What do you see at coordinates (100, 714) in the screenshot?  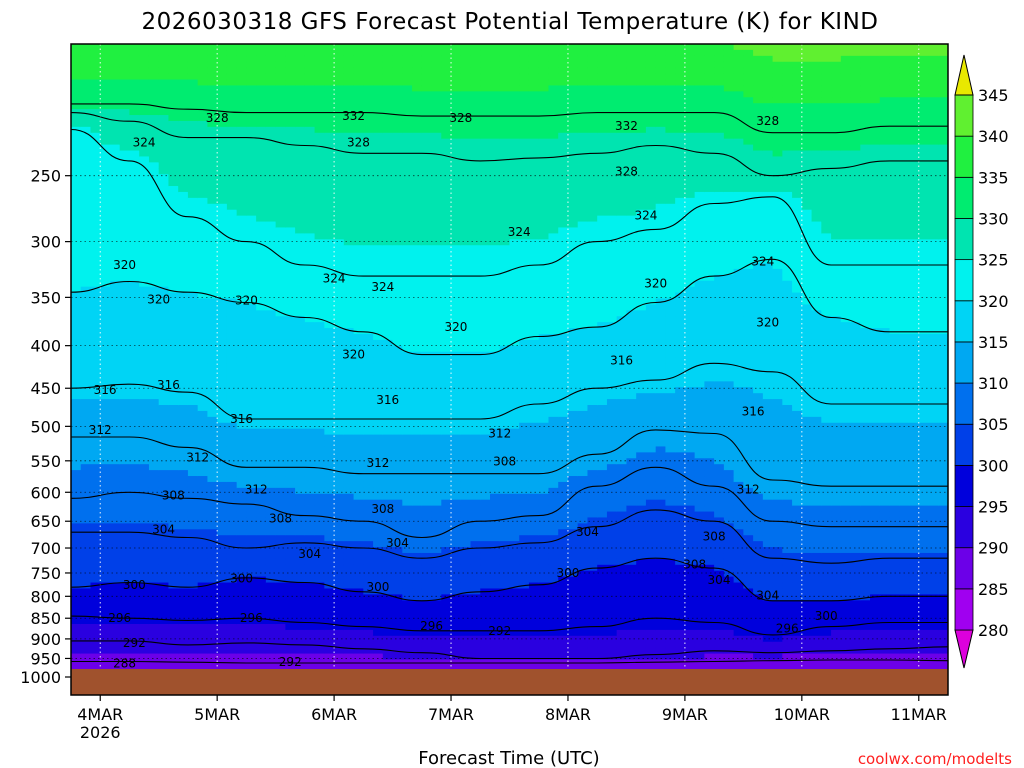 I see `x-tick-label: 4MAR` at bounding box center [100, 714].